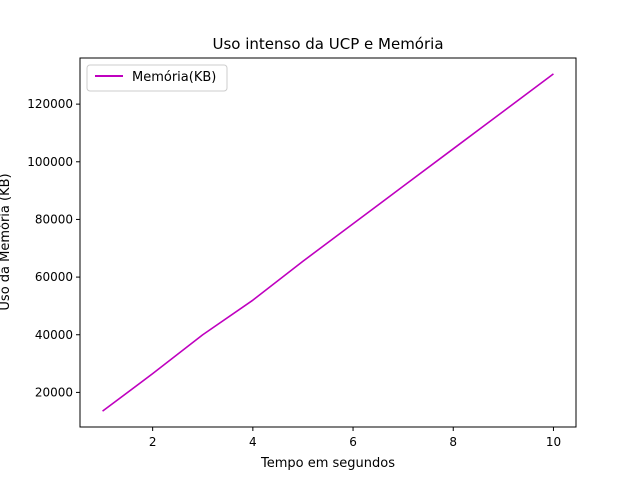  What do you see at coordinates (54, 277) in the screenshot?
I see `y-tick-label: 60000` at bounding box center [54, 277].